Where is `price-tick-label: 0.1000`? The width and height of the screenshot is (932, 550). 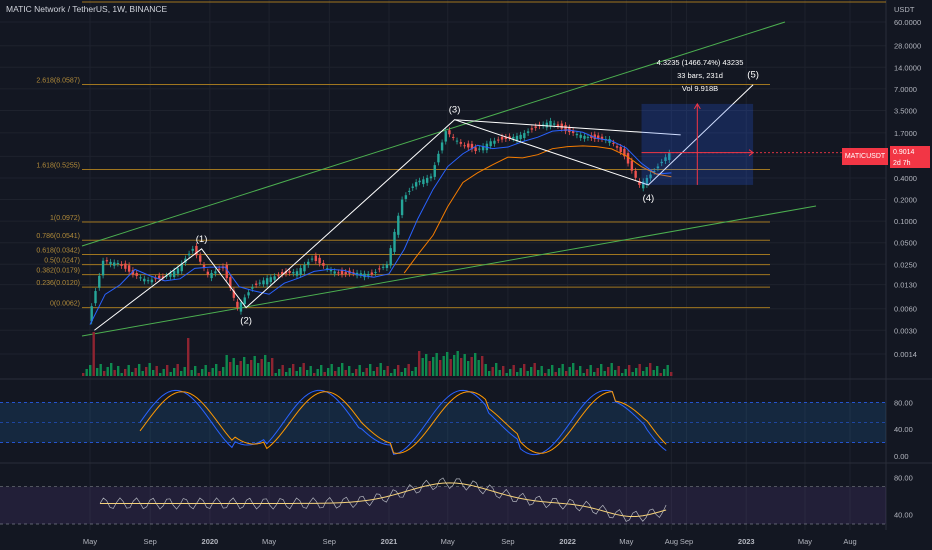 price-tick-label: 0.1000 is located at coordinates (905, 221).